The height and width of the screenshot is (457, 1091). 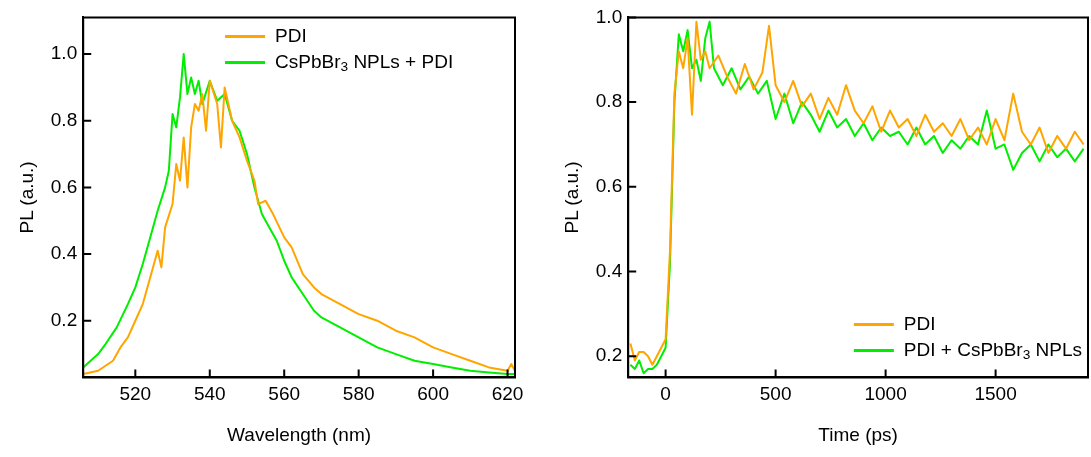 I want to click on x-tick-label: 560, so click(x=284, y=394).